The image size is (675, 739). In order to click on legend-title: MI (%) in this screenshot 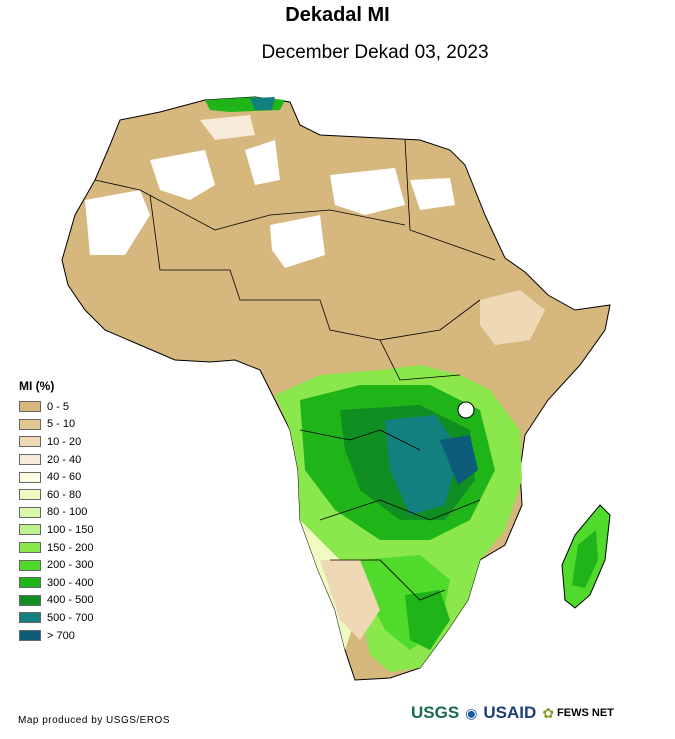, I will do `click(37, 386)`.